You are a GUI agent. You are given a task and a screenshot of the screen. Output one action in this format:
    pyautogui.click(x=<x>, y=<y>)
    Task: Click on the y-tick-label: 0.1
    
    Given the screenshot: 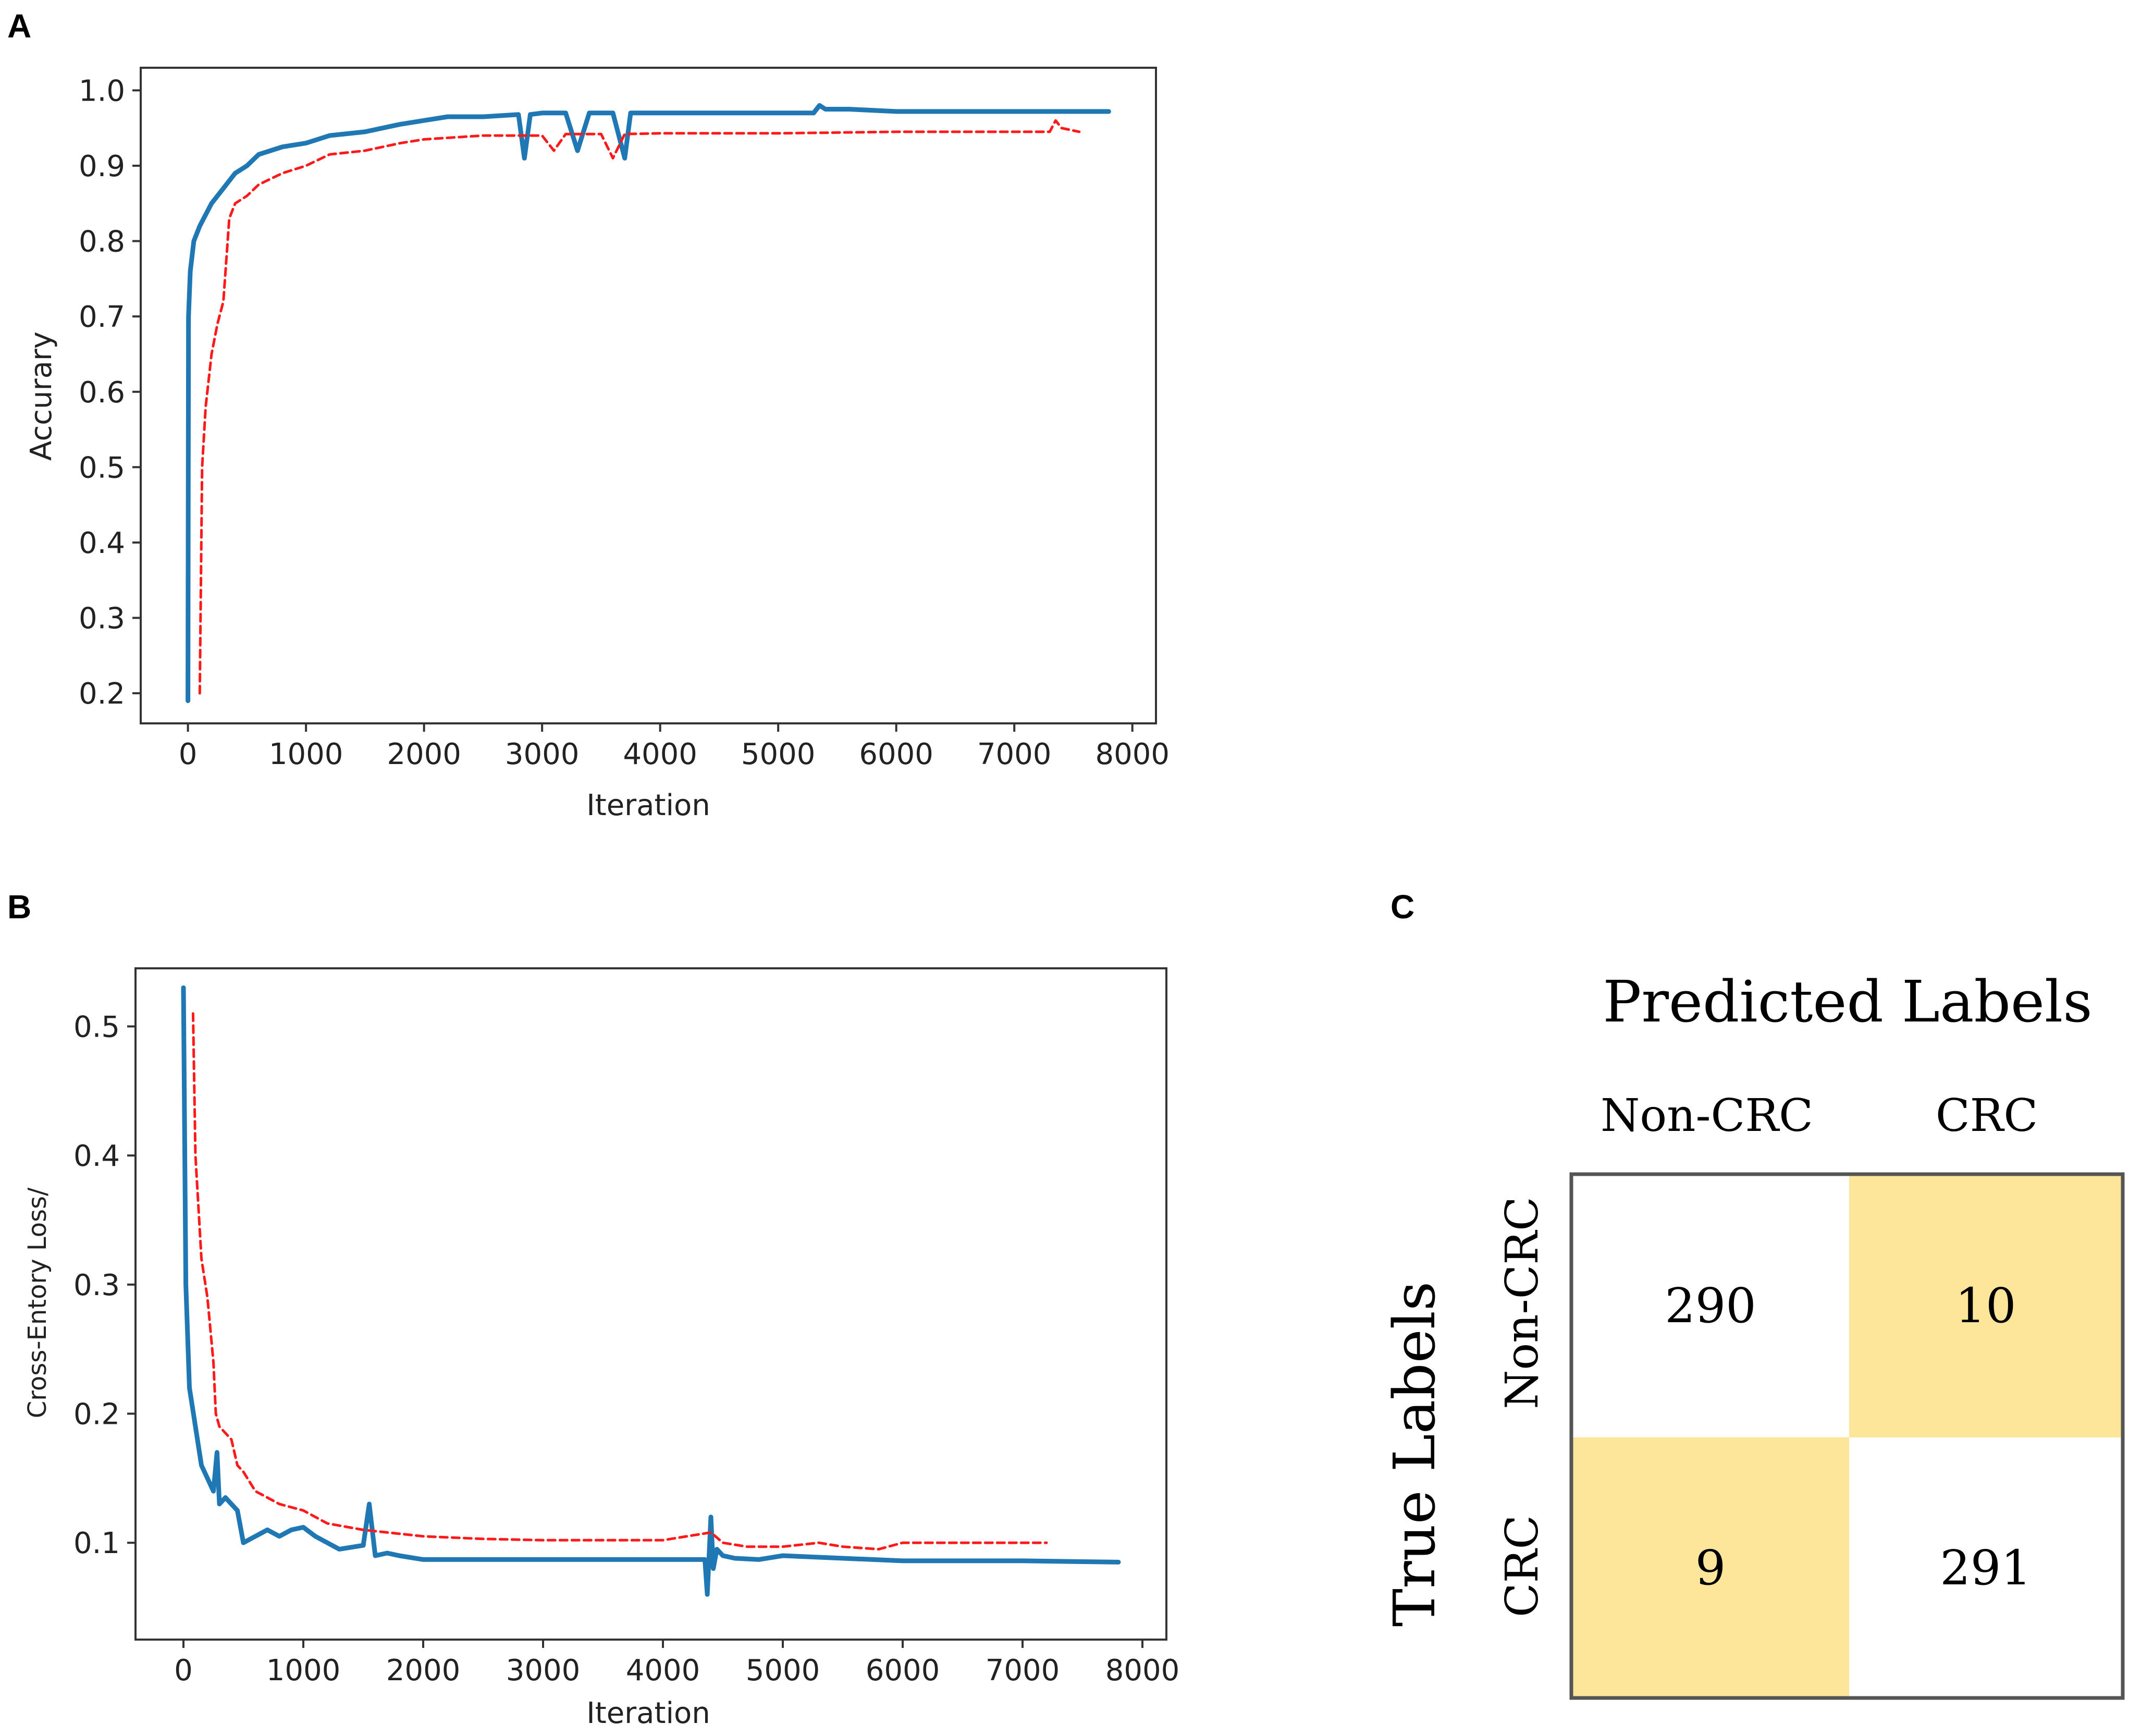 What is the action you would take?
    pyautogui.click(x=96, y=1543)
    